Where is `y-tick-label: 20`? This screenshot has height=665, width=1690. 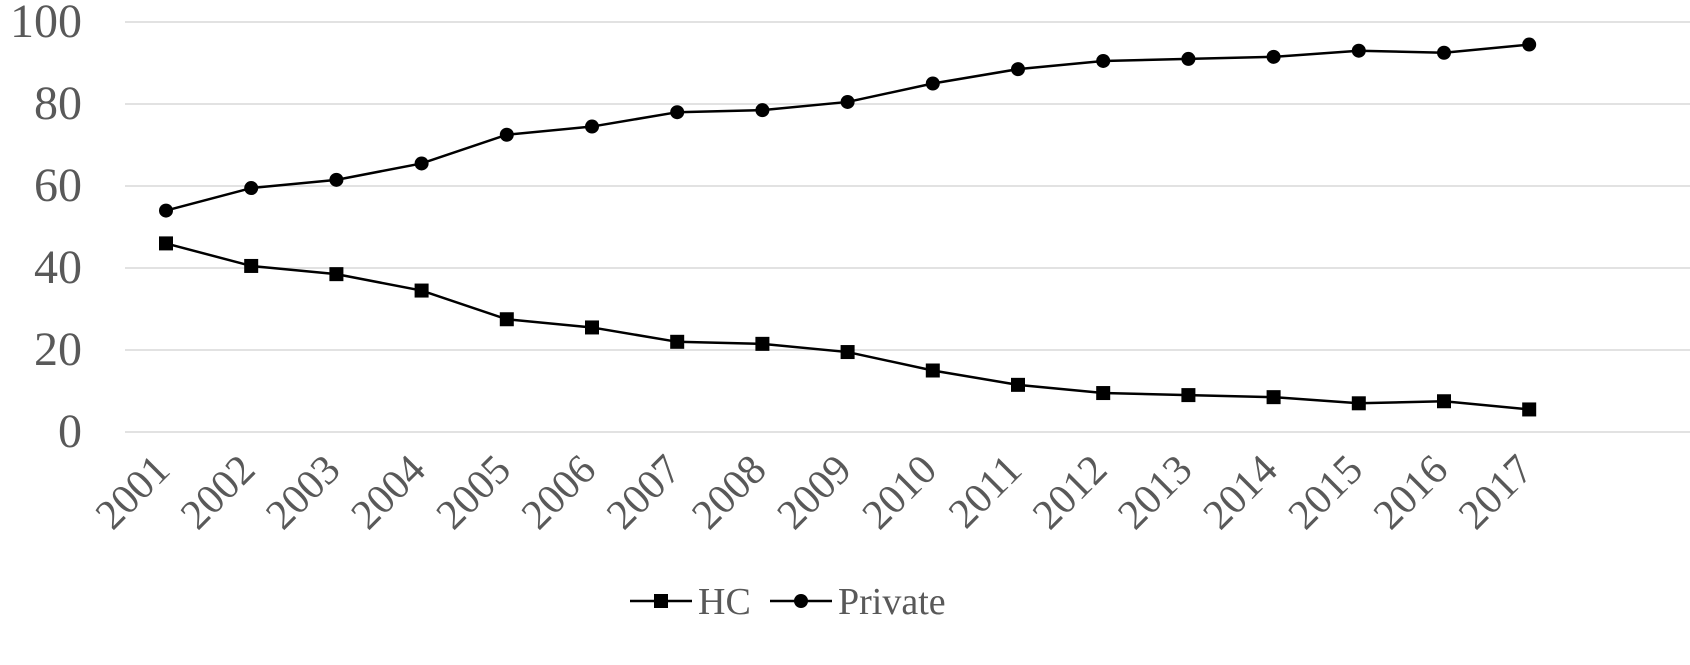
y-tick-label: 20 is located at coordinates (58, 349).